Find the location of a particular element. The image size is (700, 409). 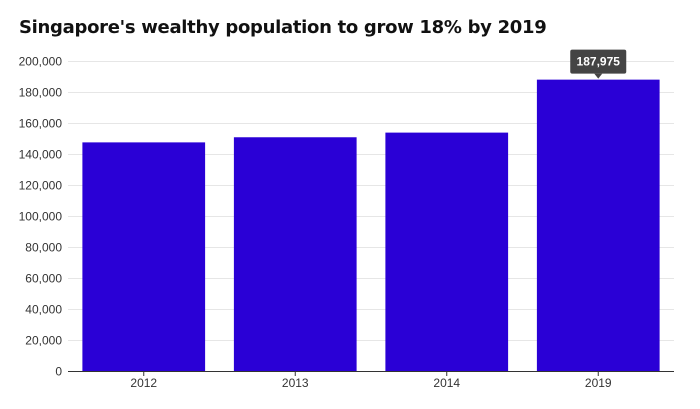

bar-2012 is located at coordinates (144, 256).